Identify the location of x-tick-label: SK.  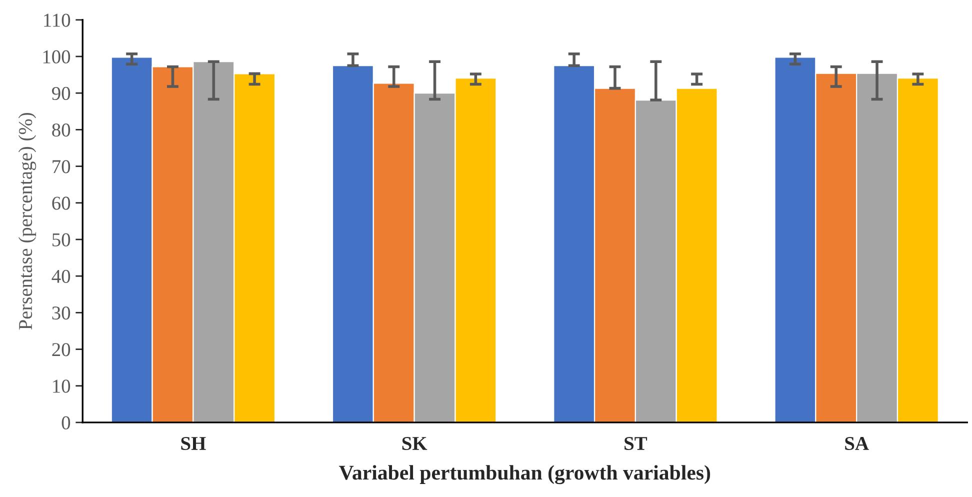
(415, 443).